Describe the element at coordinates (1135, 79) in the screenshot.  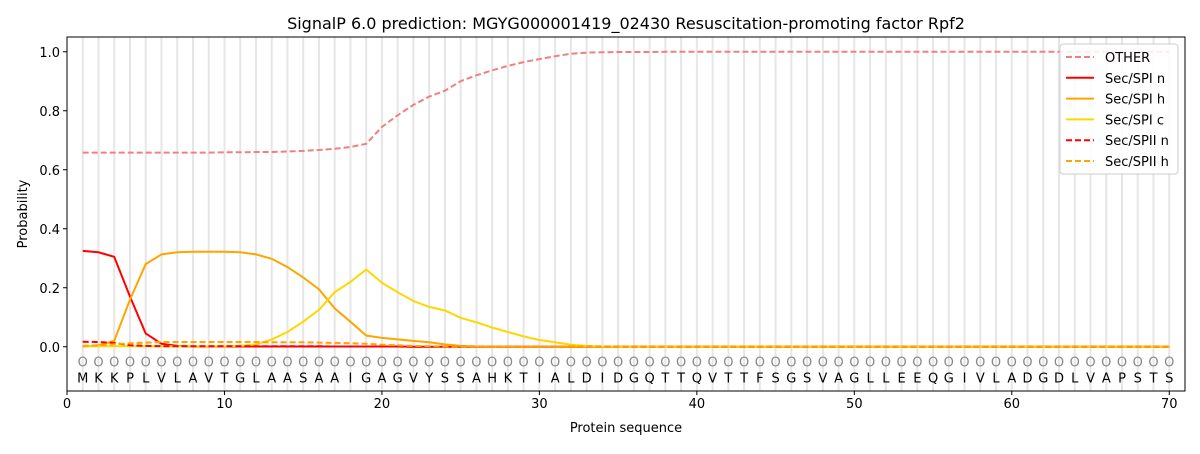
I see `legend-label: Sec/SPI n` at that location.